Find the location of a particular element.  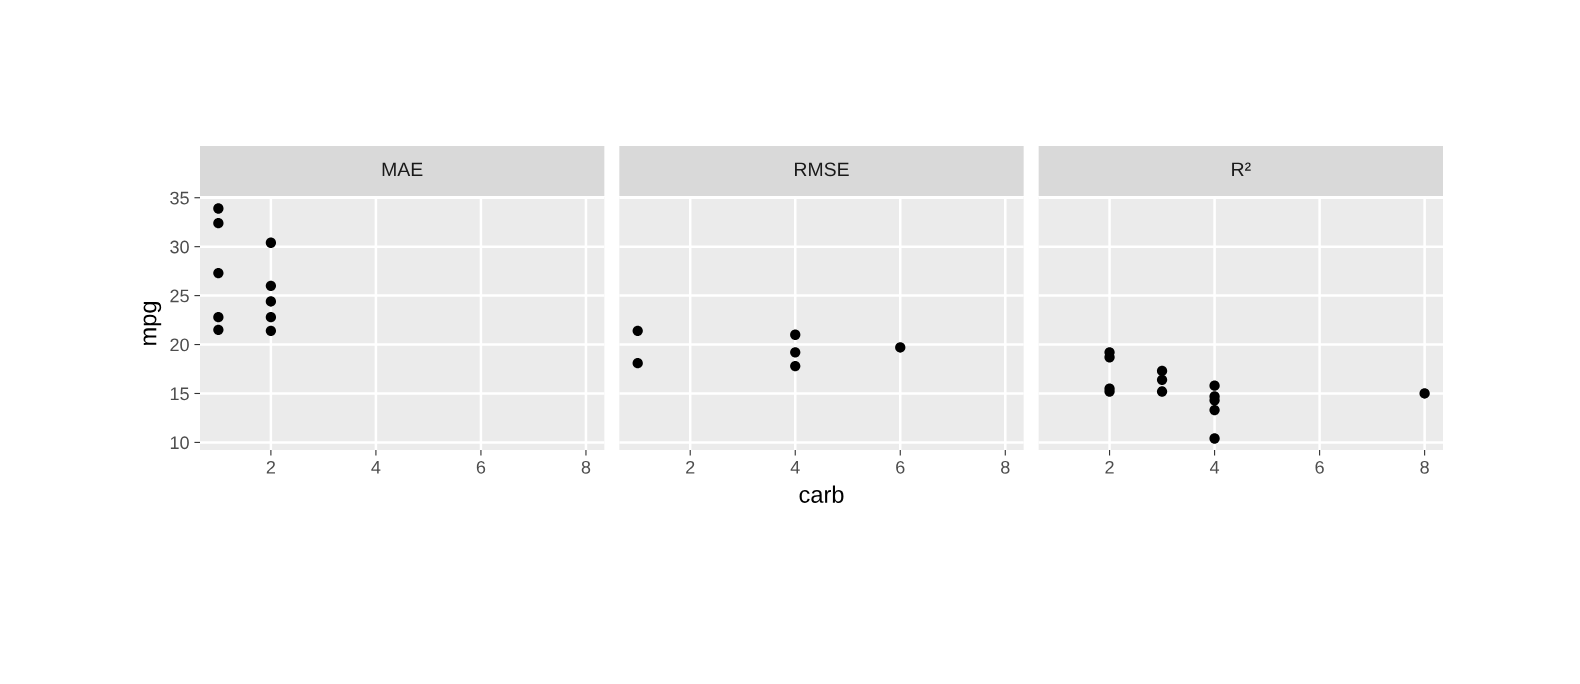

y-tick-label: 10 is located at coordinates (179, 443).